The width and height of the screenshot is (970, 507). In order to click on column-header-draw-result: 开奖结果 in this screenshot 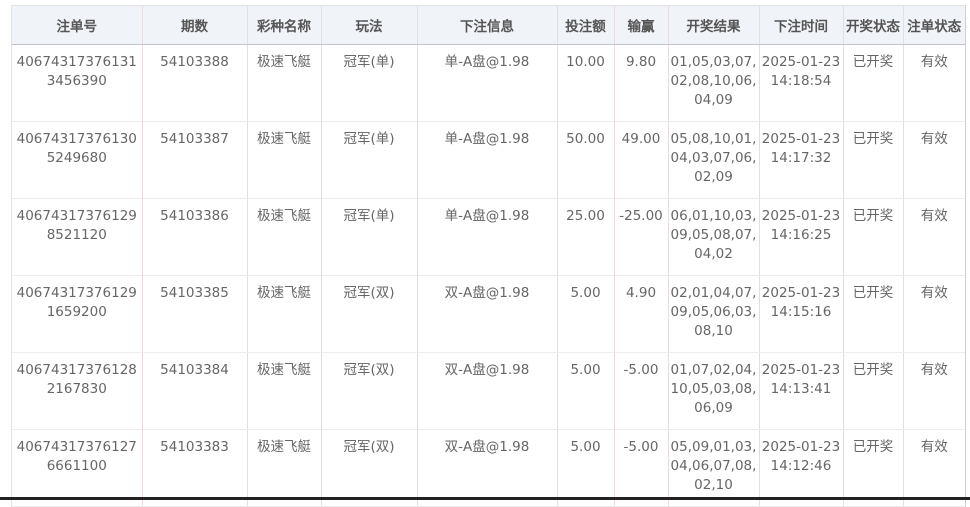, I will do `click(714, 25)`.